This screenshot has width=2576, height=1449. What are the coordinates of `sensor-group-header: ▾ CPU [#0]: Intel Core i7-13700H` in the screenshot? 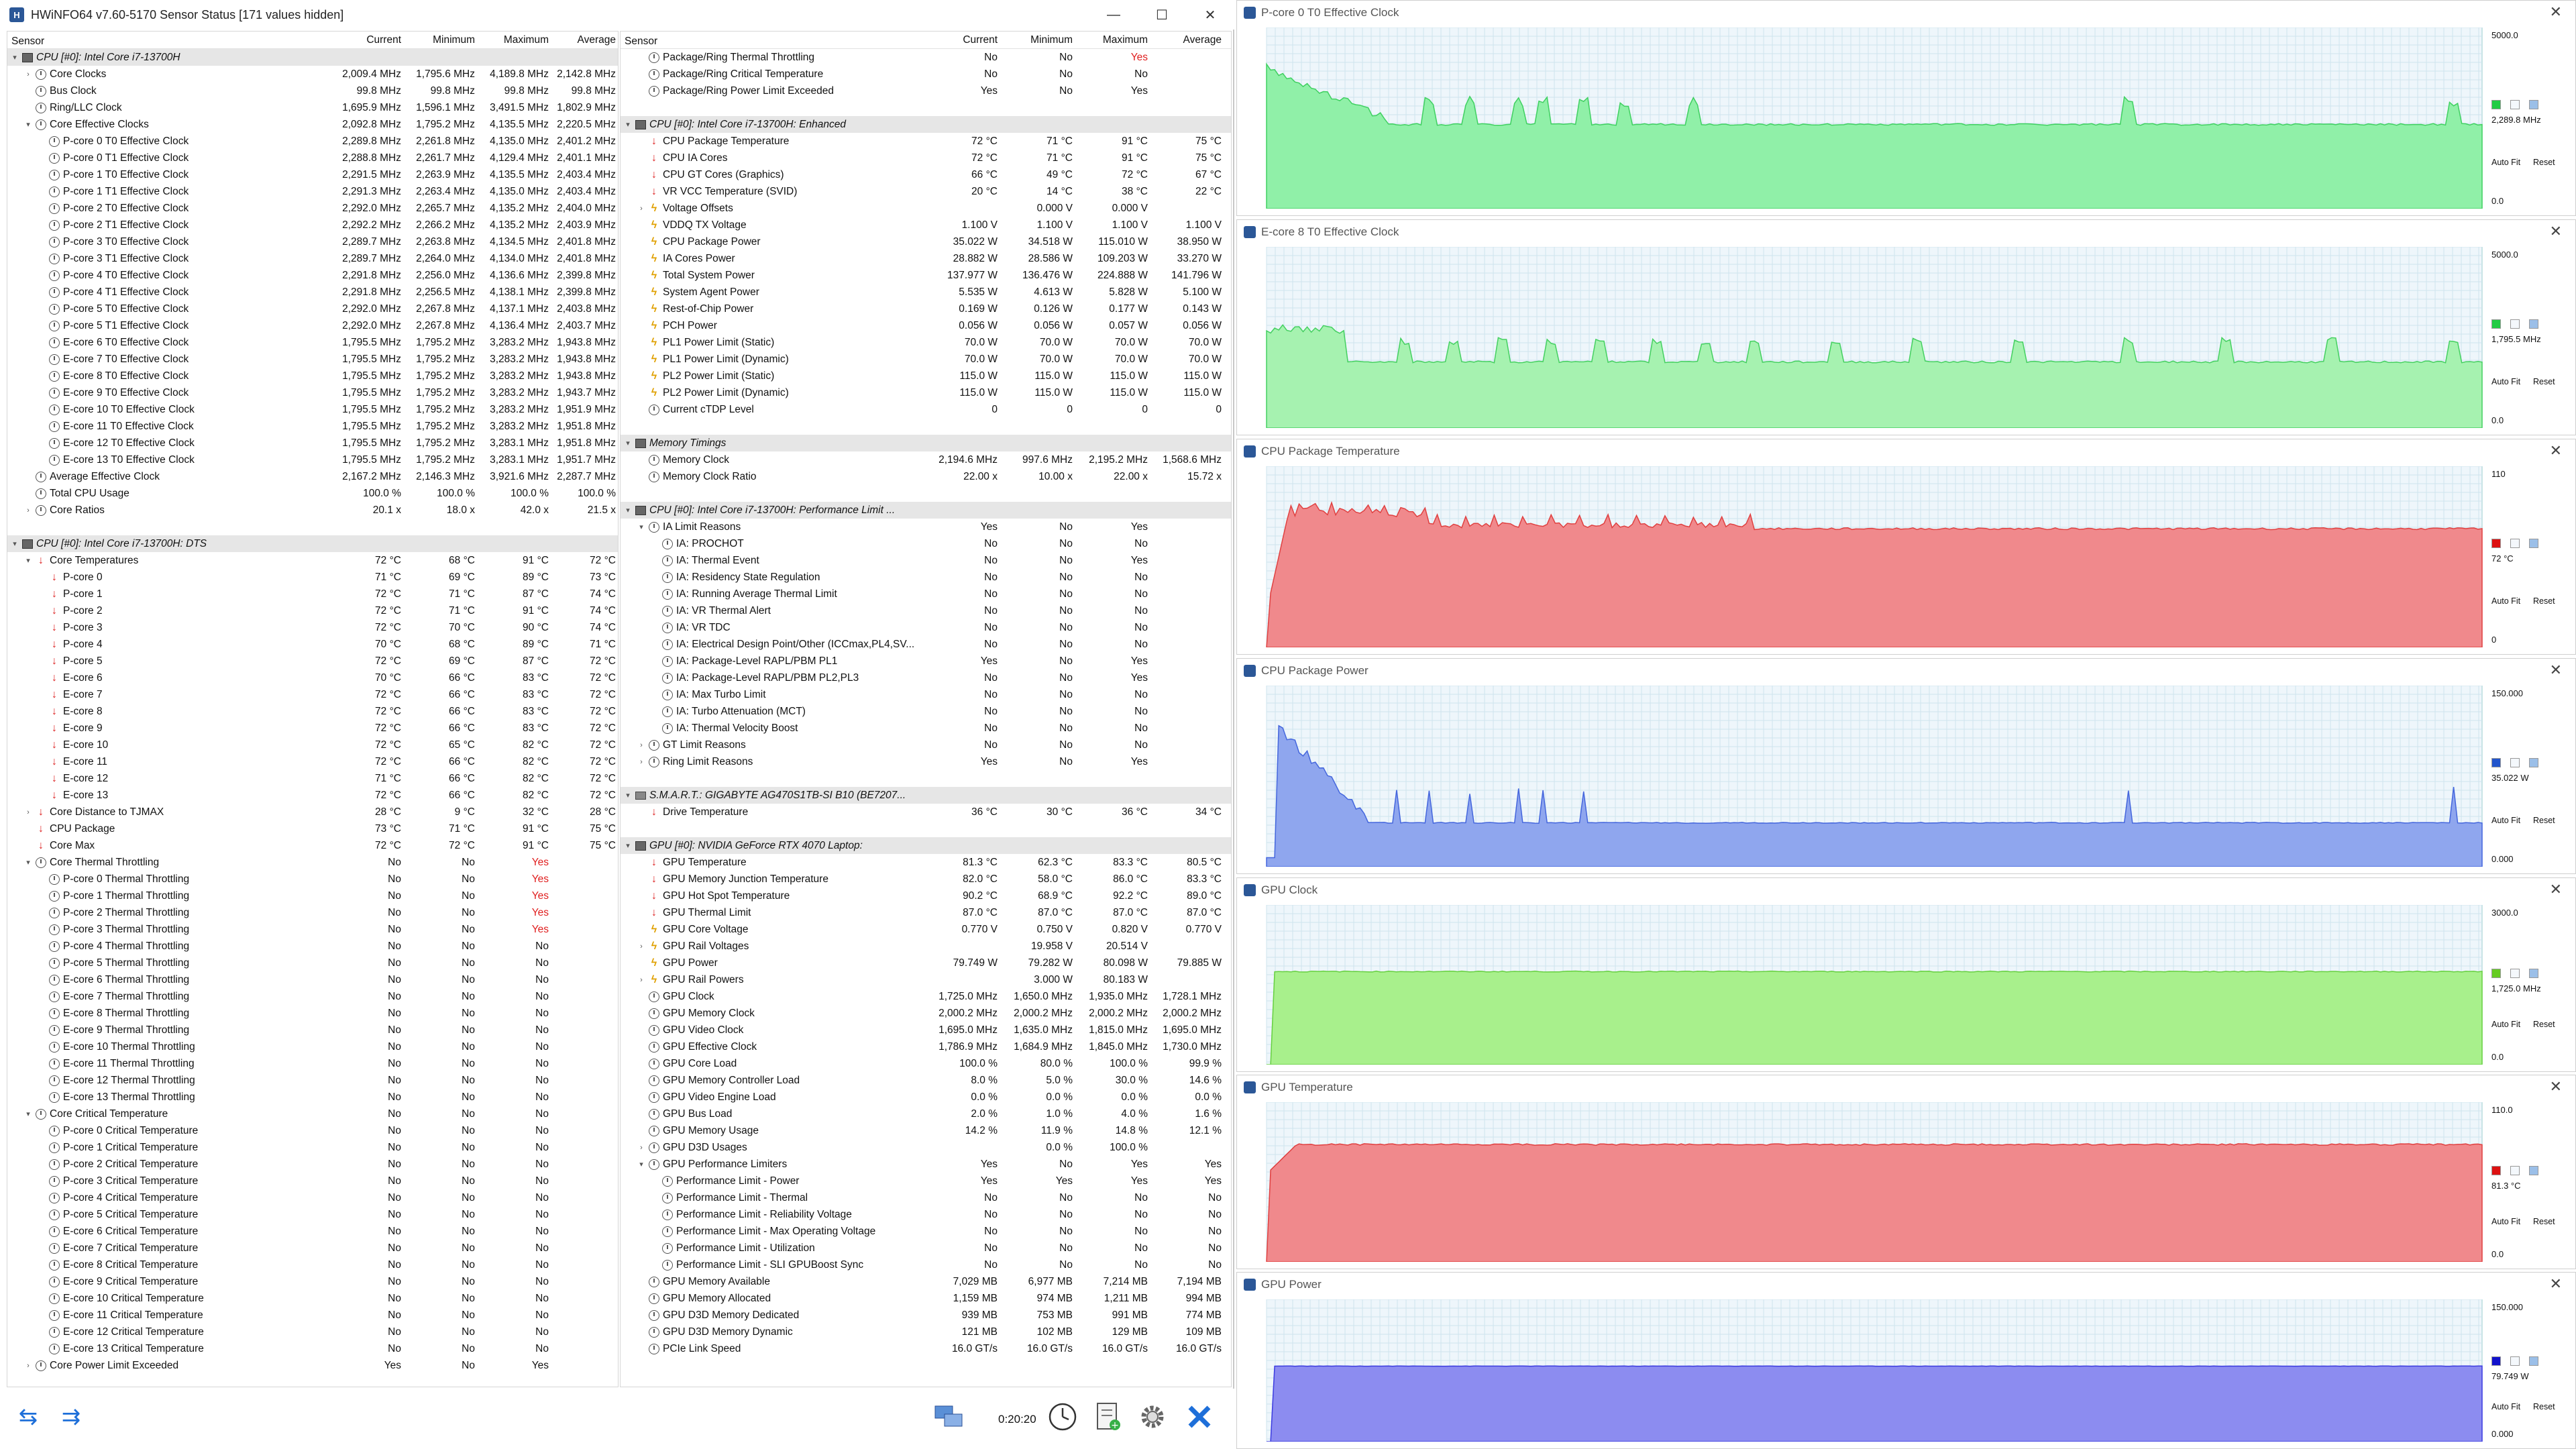 It's located at (312, 57).